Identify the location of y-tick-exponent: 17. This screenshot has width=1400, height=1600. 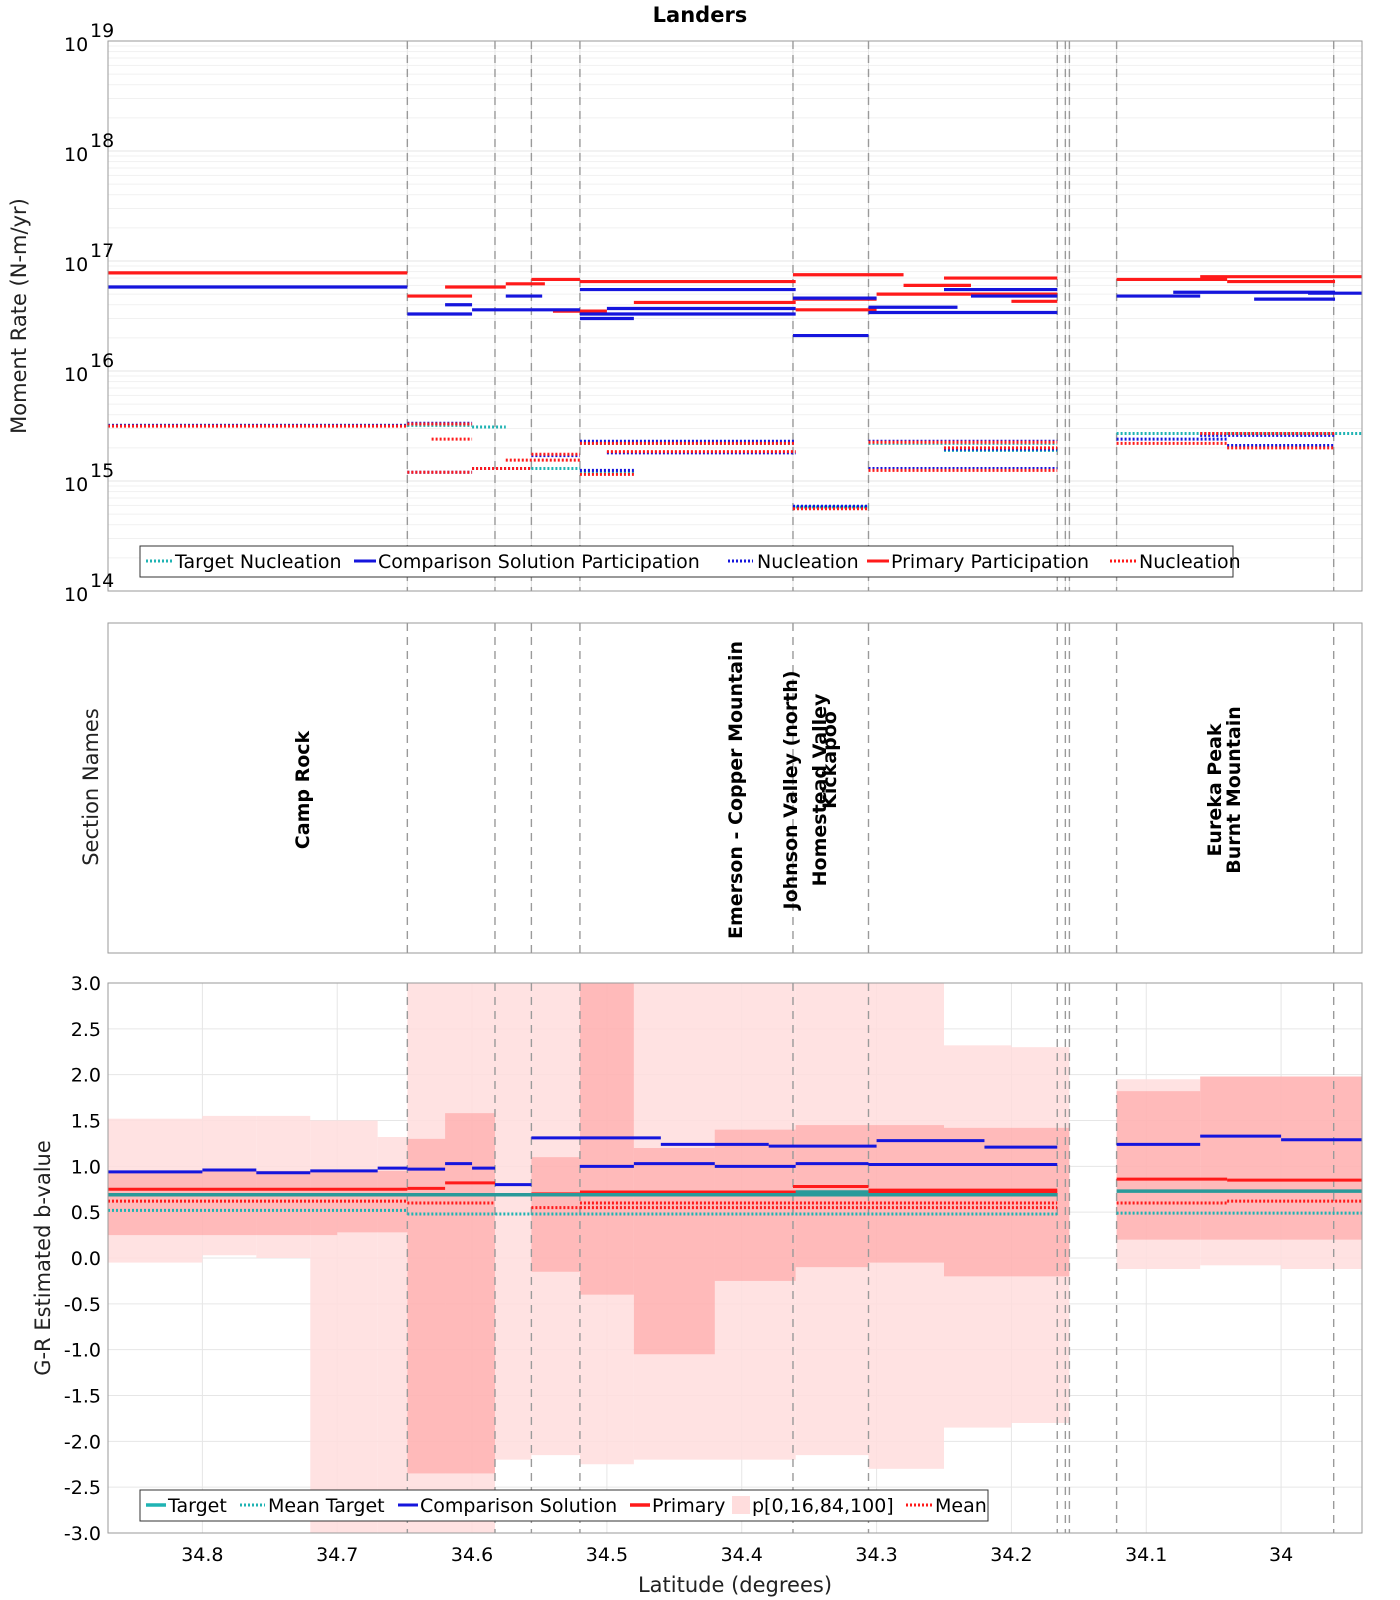
(102, 251).